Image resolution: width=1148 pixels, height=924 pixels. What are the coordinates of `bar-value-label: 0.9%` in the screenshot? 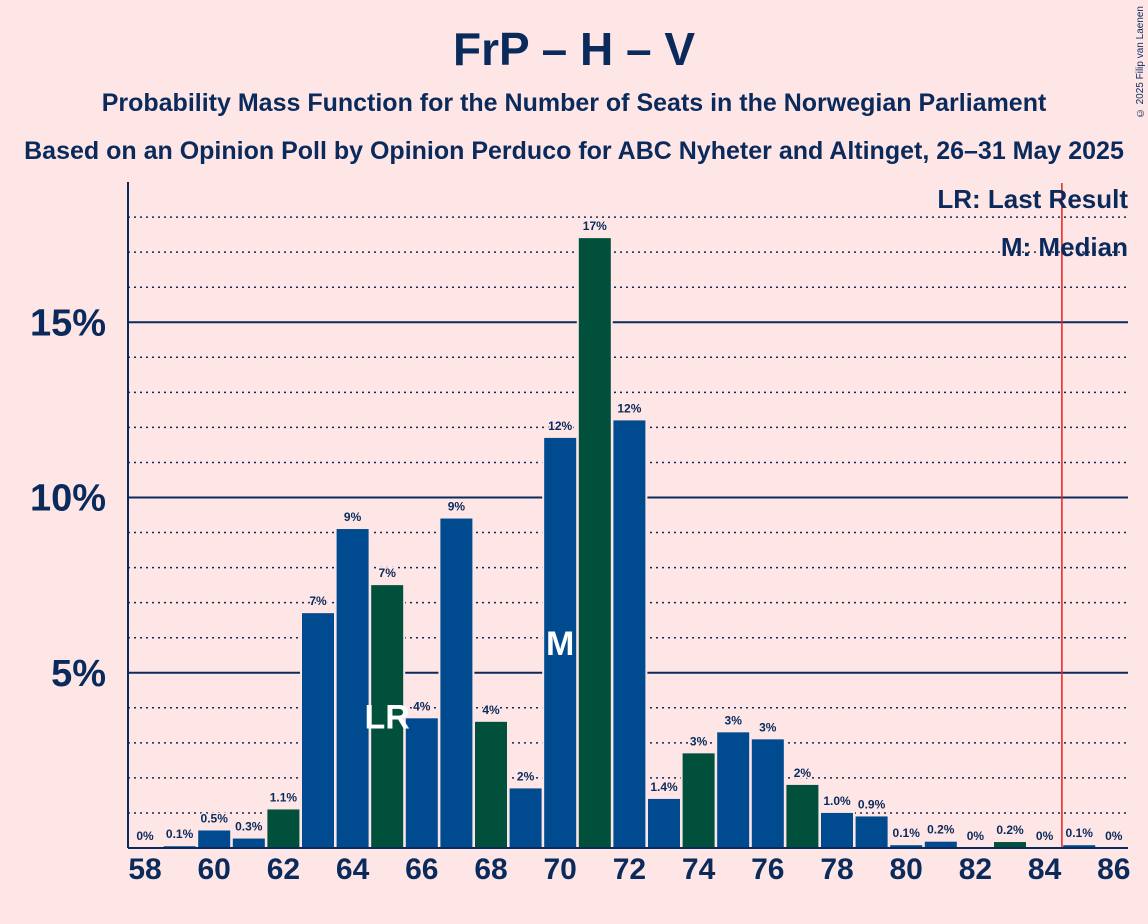 It's located at (872, 804).